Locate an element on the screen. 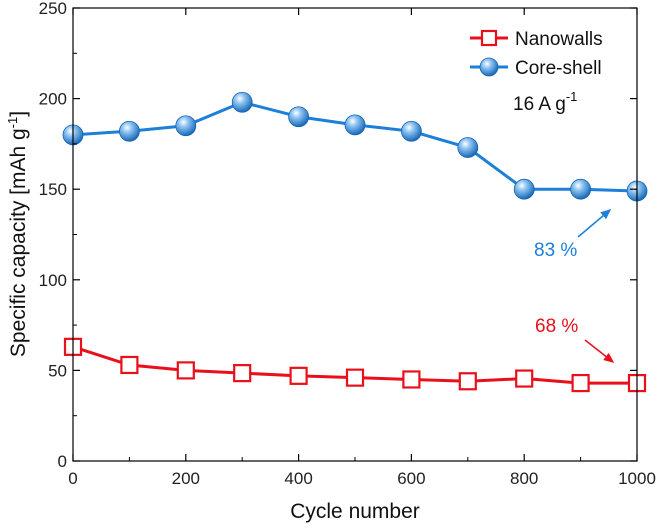 The height and width of the screenshot is (531, 660). y-tick-label-250: 250 is located at coordinates (53, 9).